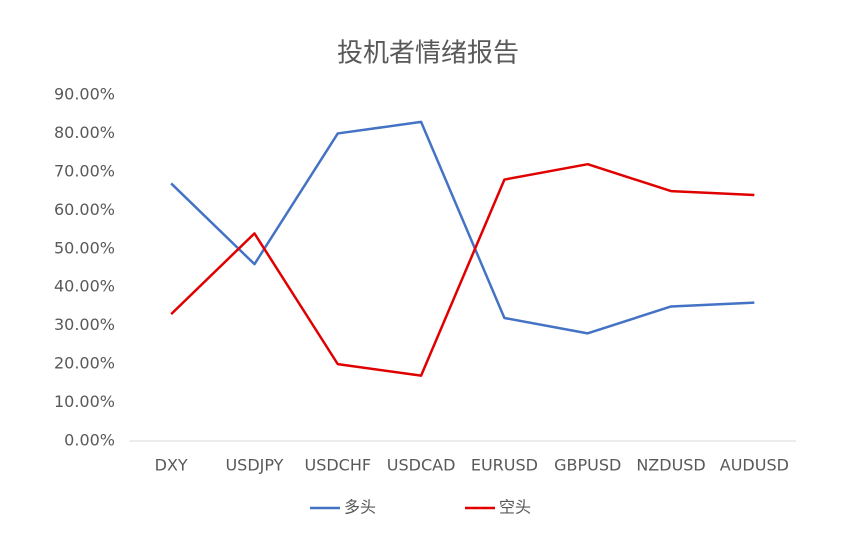 The height and width of the screenshot is (538, 857). I want to click on y-tick-label: 80.00%, so click(84, 132).